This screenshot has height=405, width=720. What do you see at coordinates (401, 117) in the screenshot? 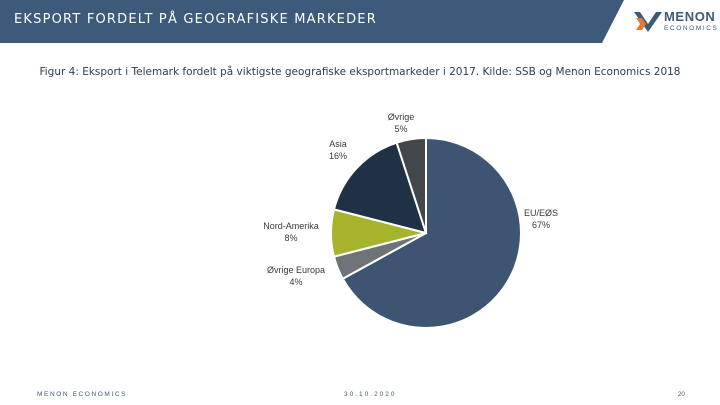
I see `slice-label-4: Øvrige` at bounding box center [401, 117].